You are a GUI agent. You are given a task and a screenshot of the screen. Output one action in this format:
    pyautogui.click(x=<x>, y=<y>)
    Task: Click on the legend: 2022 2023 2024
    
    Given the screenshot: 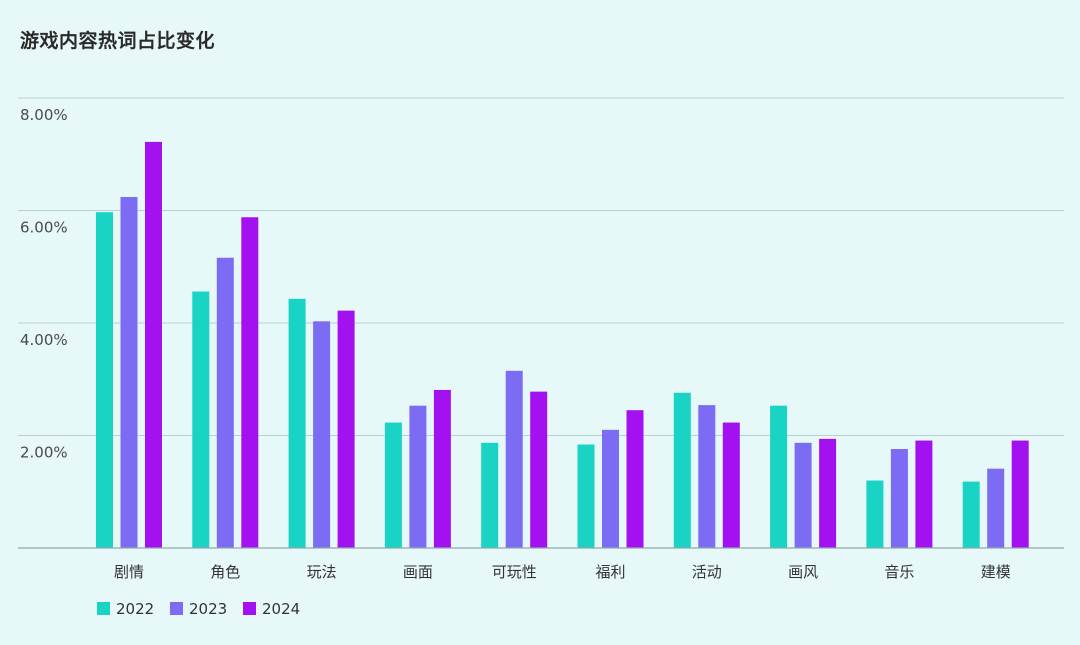 What is the action you would take?
    pyautogui.click(x=198, y=609)
    